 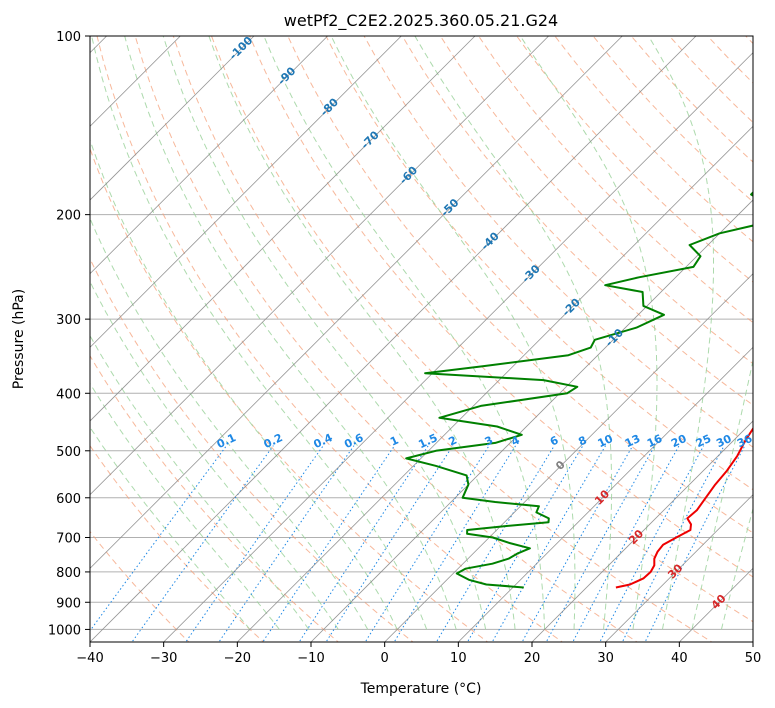 I want to click on y-tick-label: 100, so click(x=68, y=37).